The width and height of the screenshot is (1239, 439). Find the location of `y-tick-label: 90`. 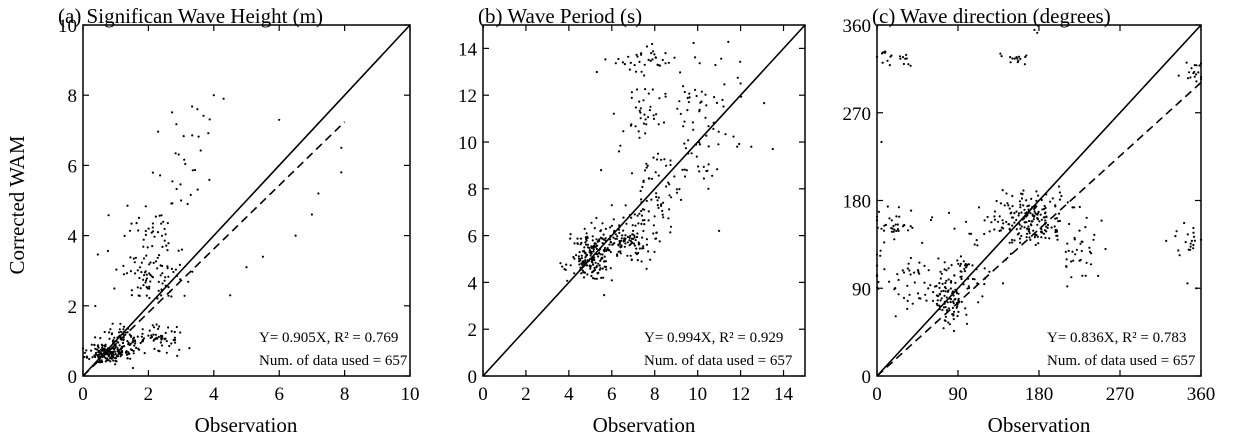

y-tick-label: 90 is located at coordinates (861, 289).